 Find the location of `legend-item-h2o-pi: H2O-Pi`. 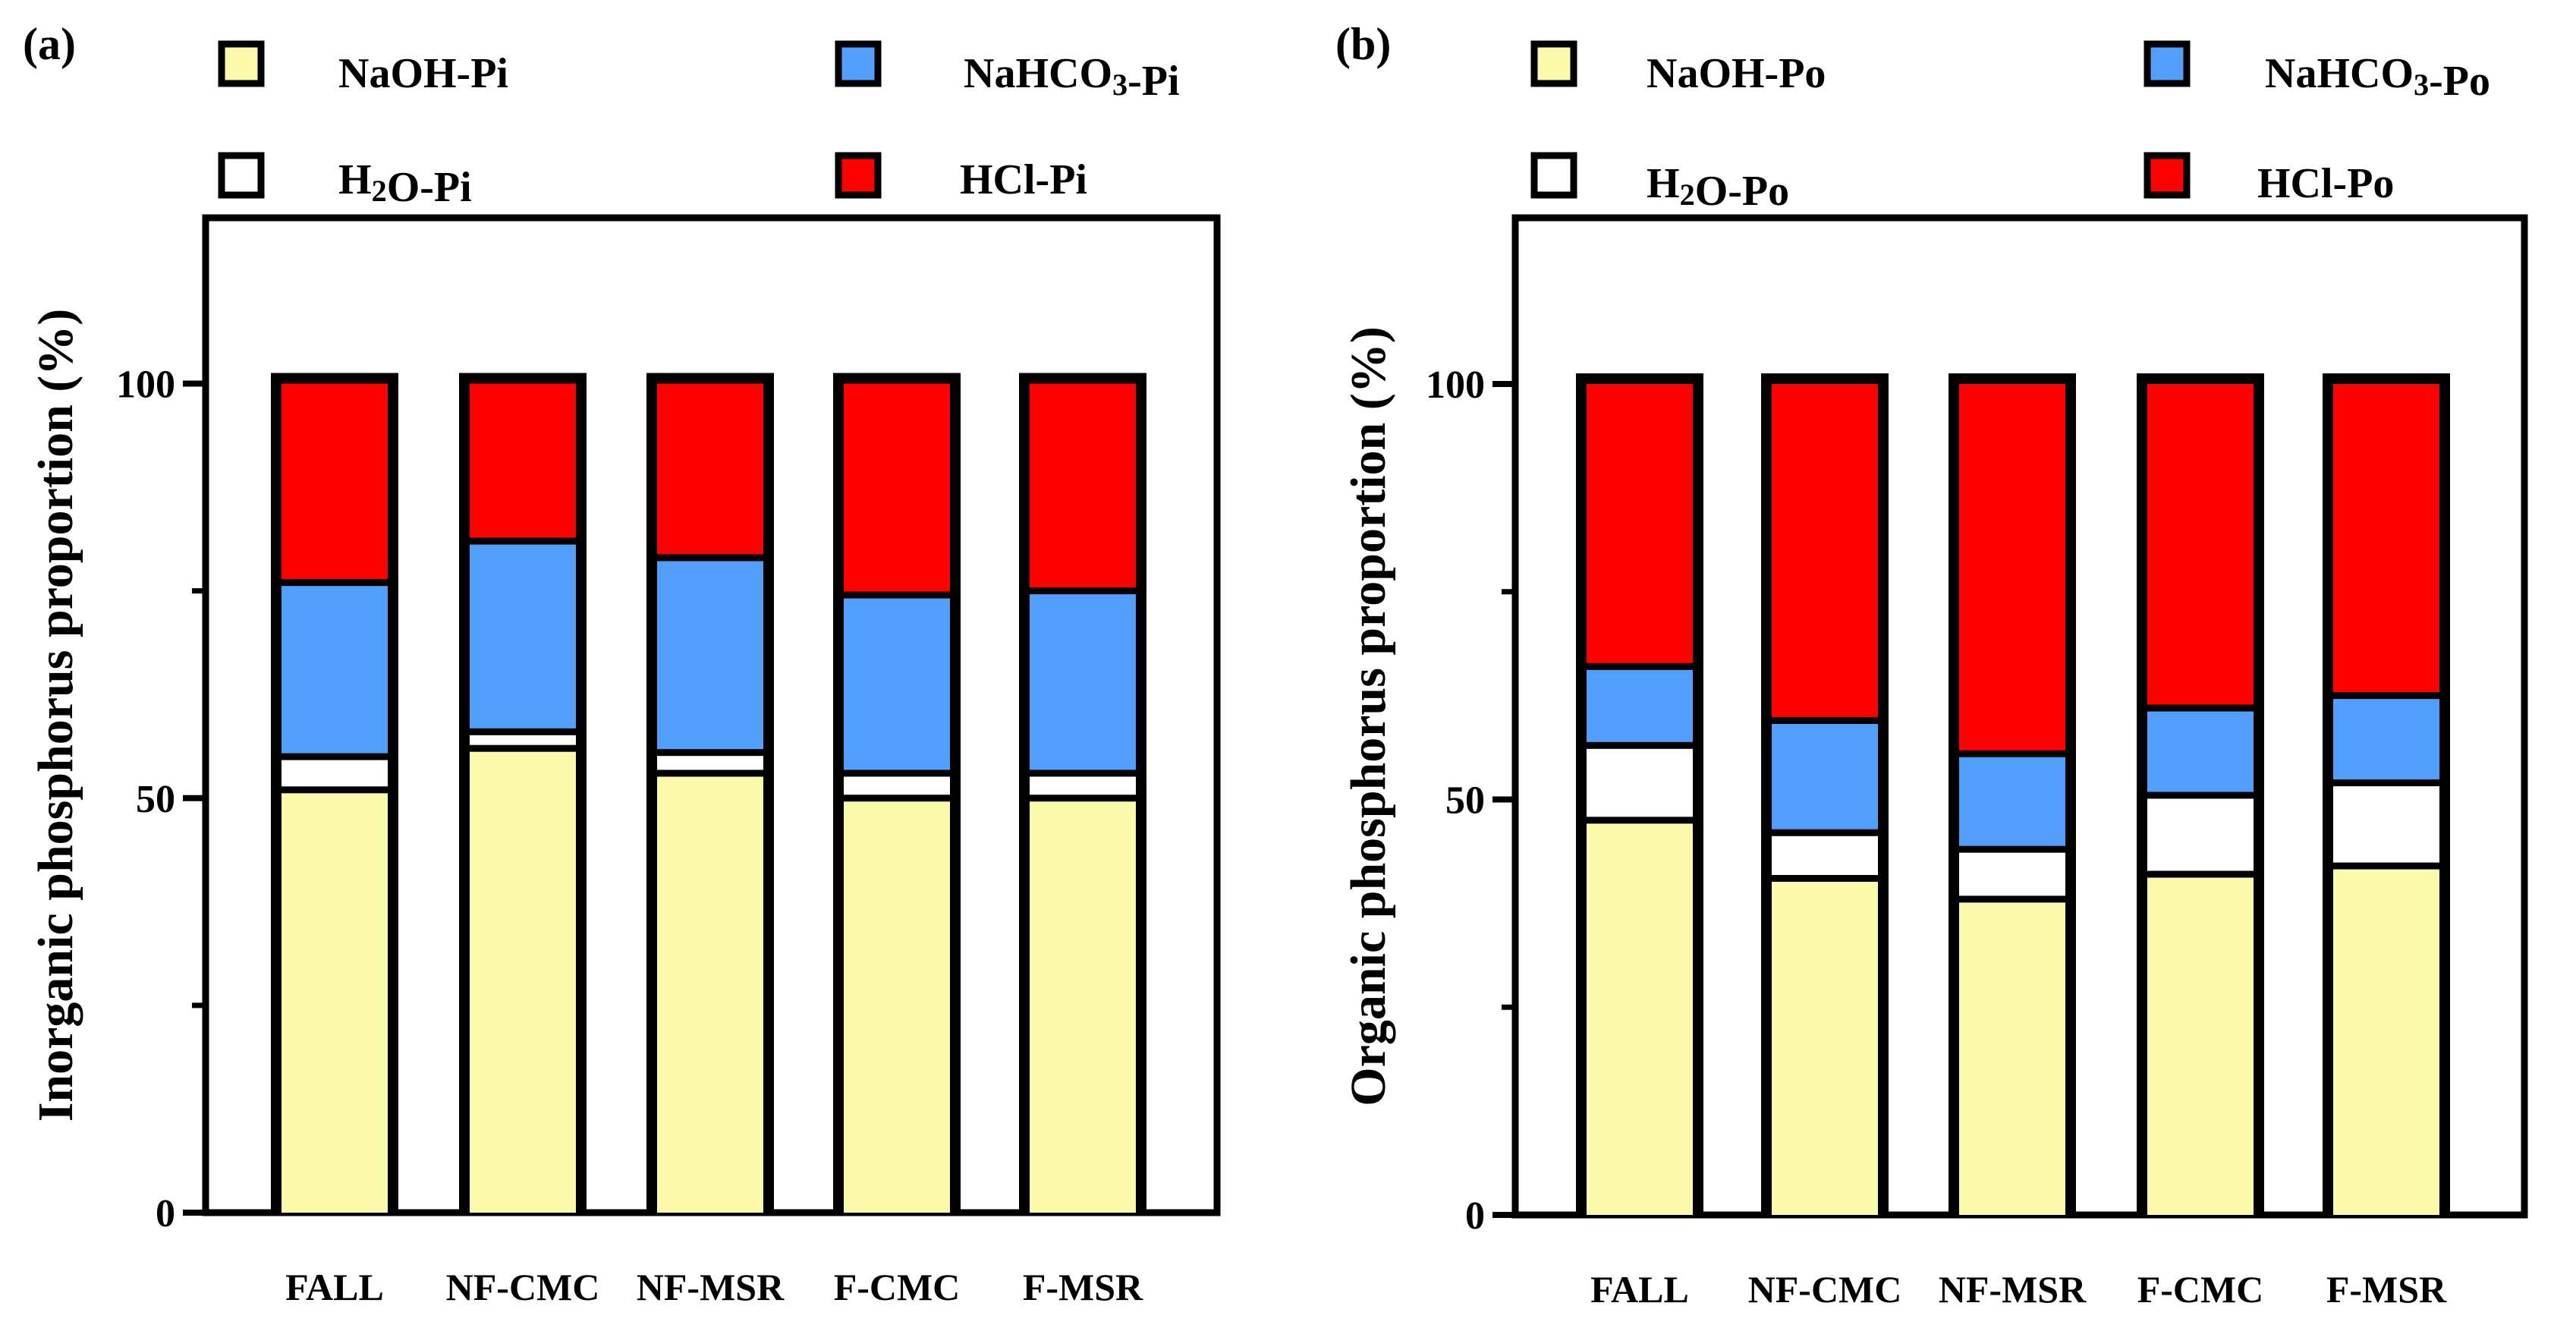

legend-item-h2o-pi: H2O-Pi is located at coordinates (345, 181).